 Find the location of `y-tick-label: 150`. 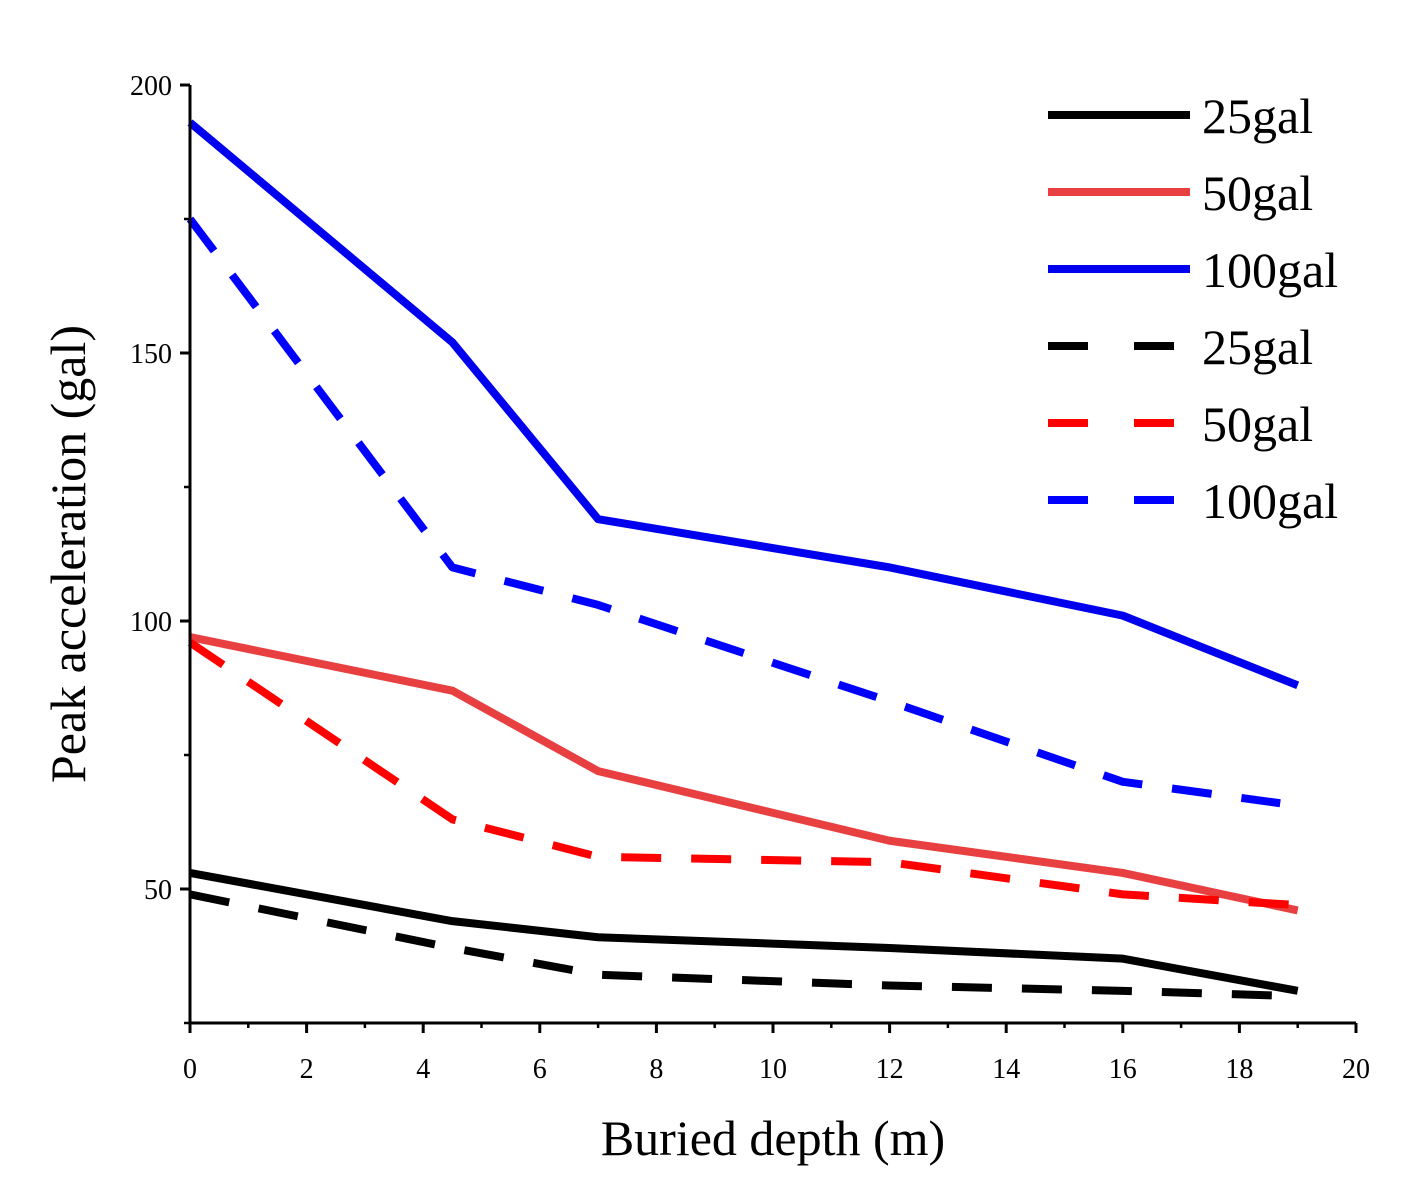

y-tick-label: 150 is located at coordinates (151, 354).